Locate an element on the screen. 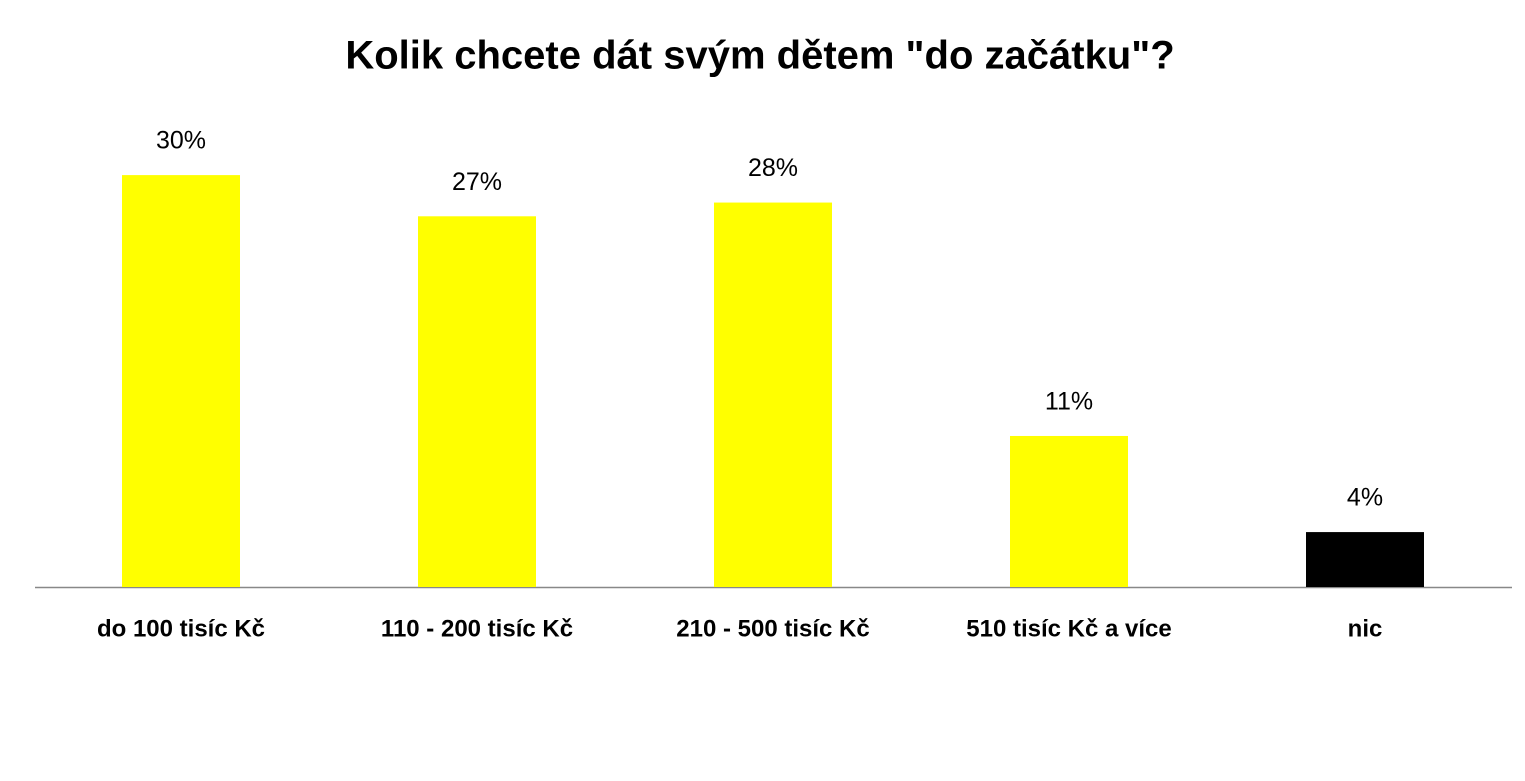 The width and height of the screenshot is (1525, 781). value-label: 27% is located at coordinates (477, 182).